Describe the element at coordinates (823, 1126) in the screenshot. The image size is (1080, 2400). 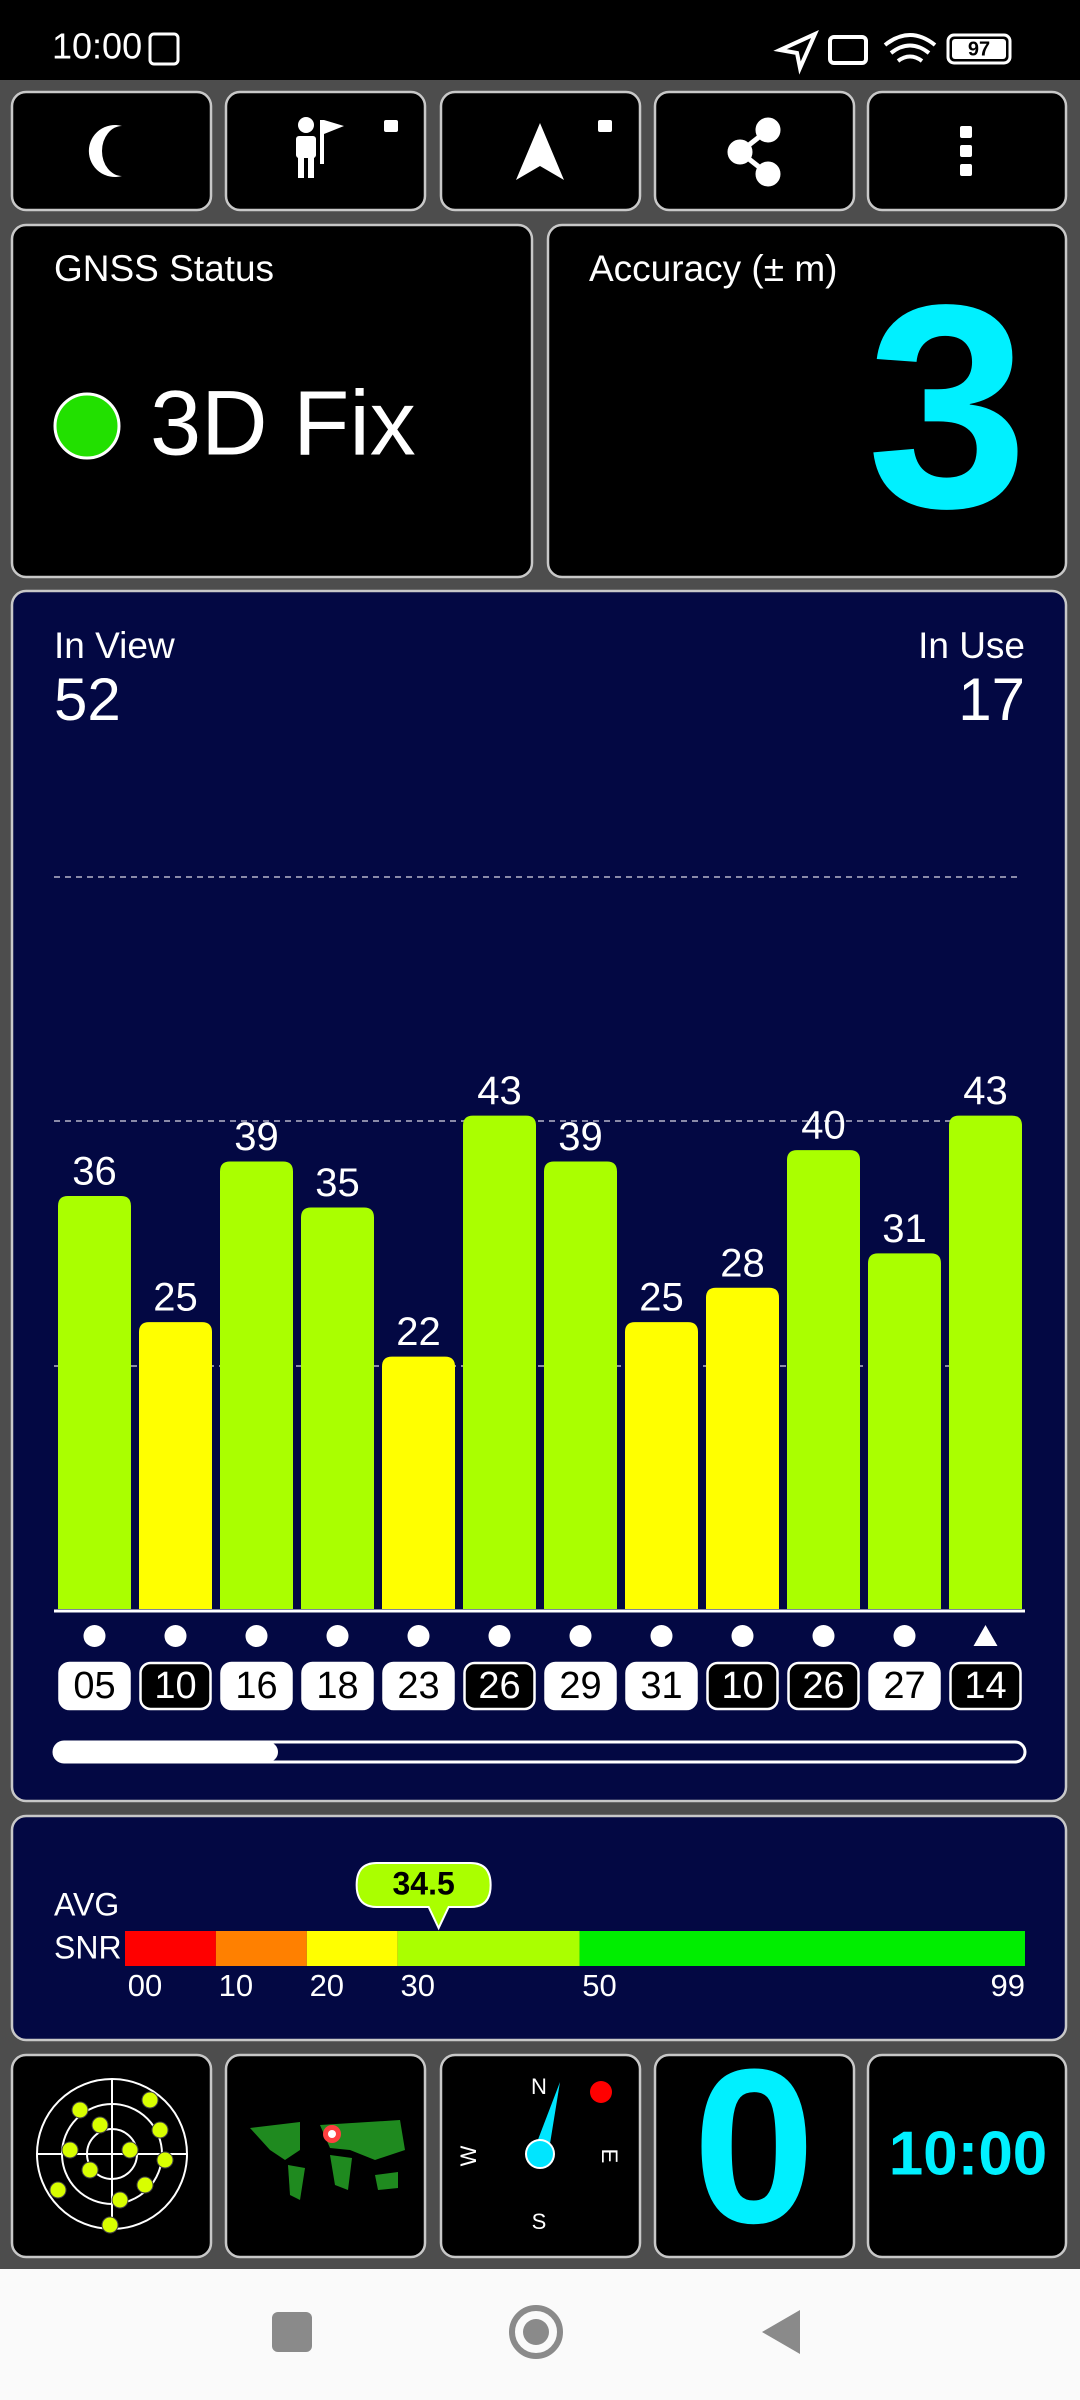
I see `bar-value-label: 40` at that location.